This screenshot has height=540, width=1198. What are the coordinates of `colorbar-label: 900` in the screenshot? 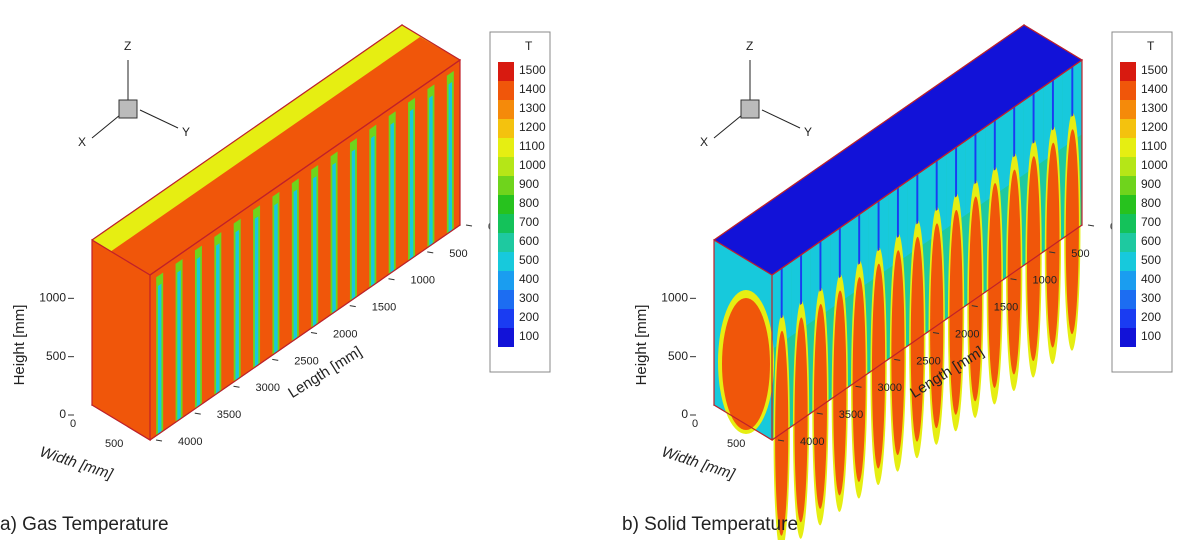 It's located at (529, 184).